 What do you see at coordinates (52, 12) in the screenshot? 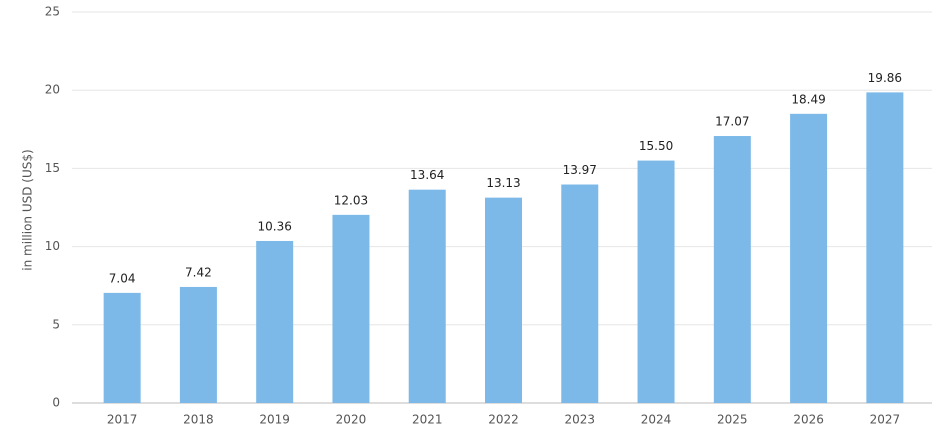
I see `y-tick-label: 25` at bounding box center [52, 12].